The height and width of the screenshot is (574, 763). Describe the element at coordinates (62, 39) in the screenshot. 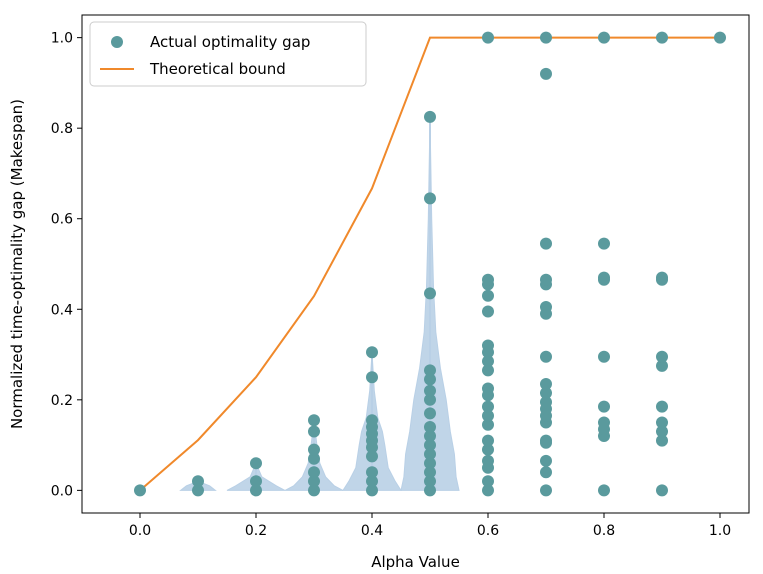

I see `y-tick-label-5: 1.0` at that location.